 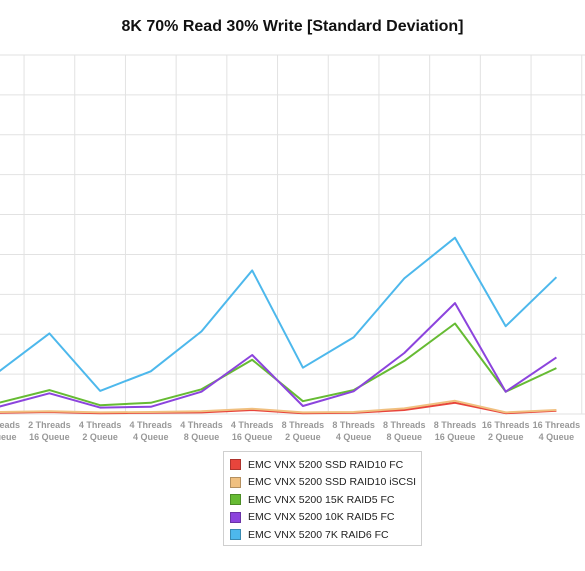 I want to click on x-tick-label: 4 Threads 8 Queue, so click(x=201, y=431).